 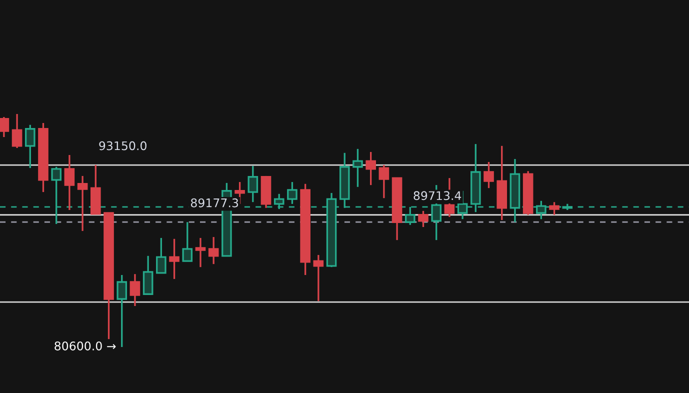 I want to click on annotation: 93150.0, so click(x=122, y=145).